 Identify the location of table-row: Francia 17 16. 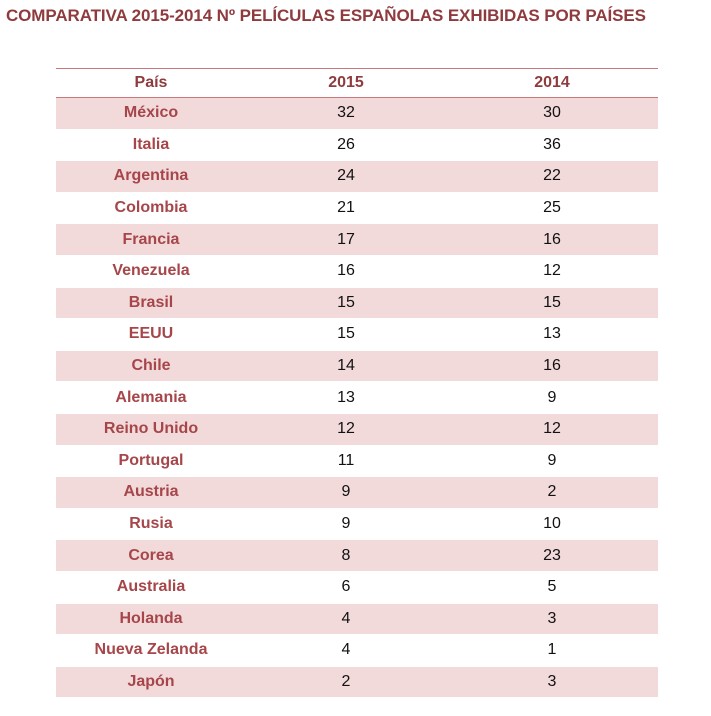
(357, 239).